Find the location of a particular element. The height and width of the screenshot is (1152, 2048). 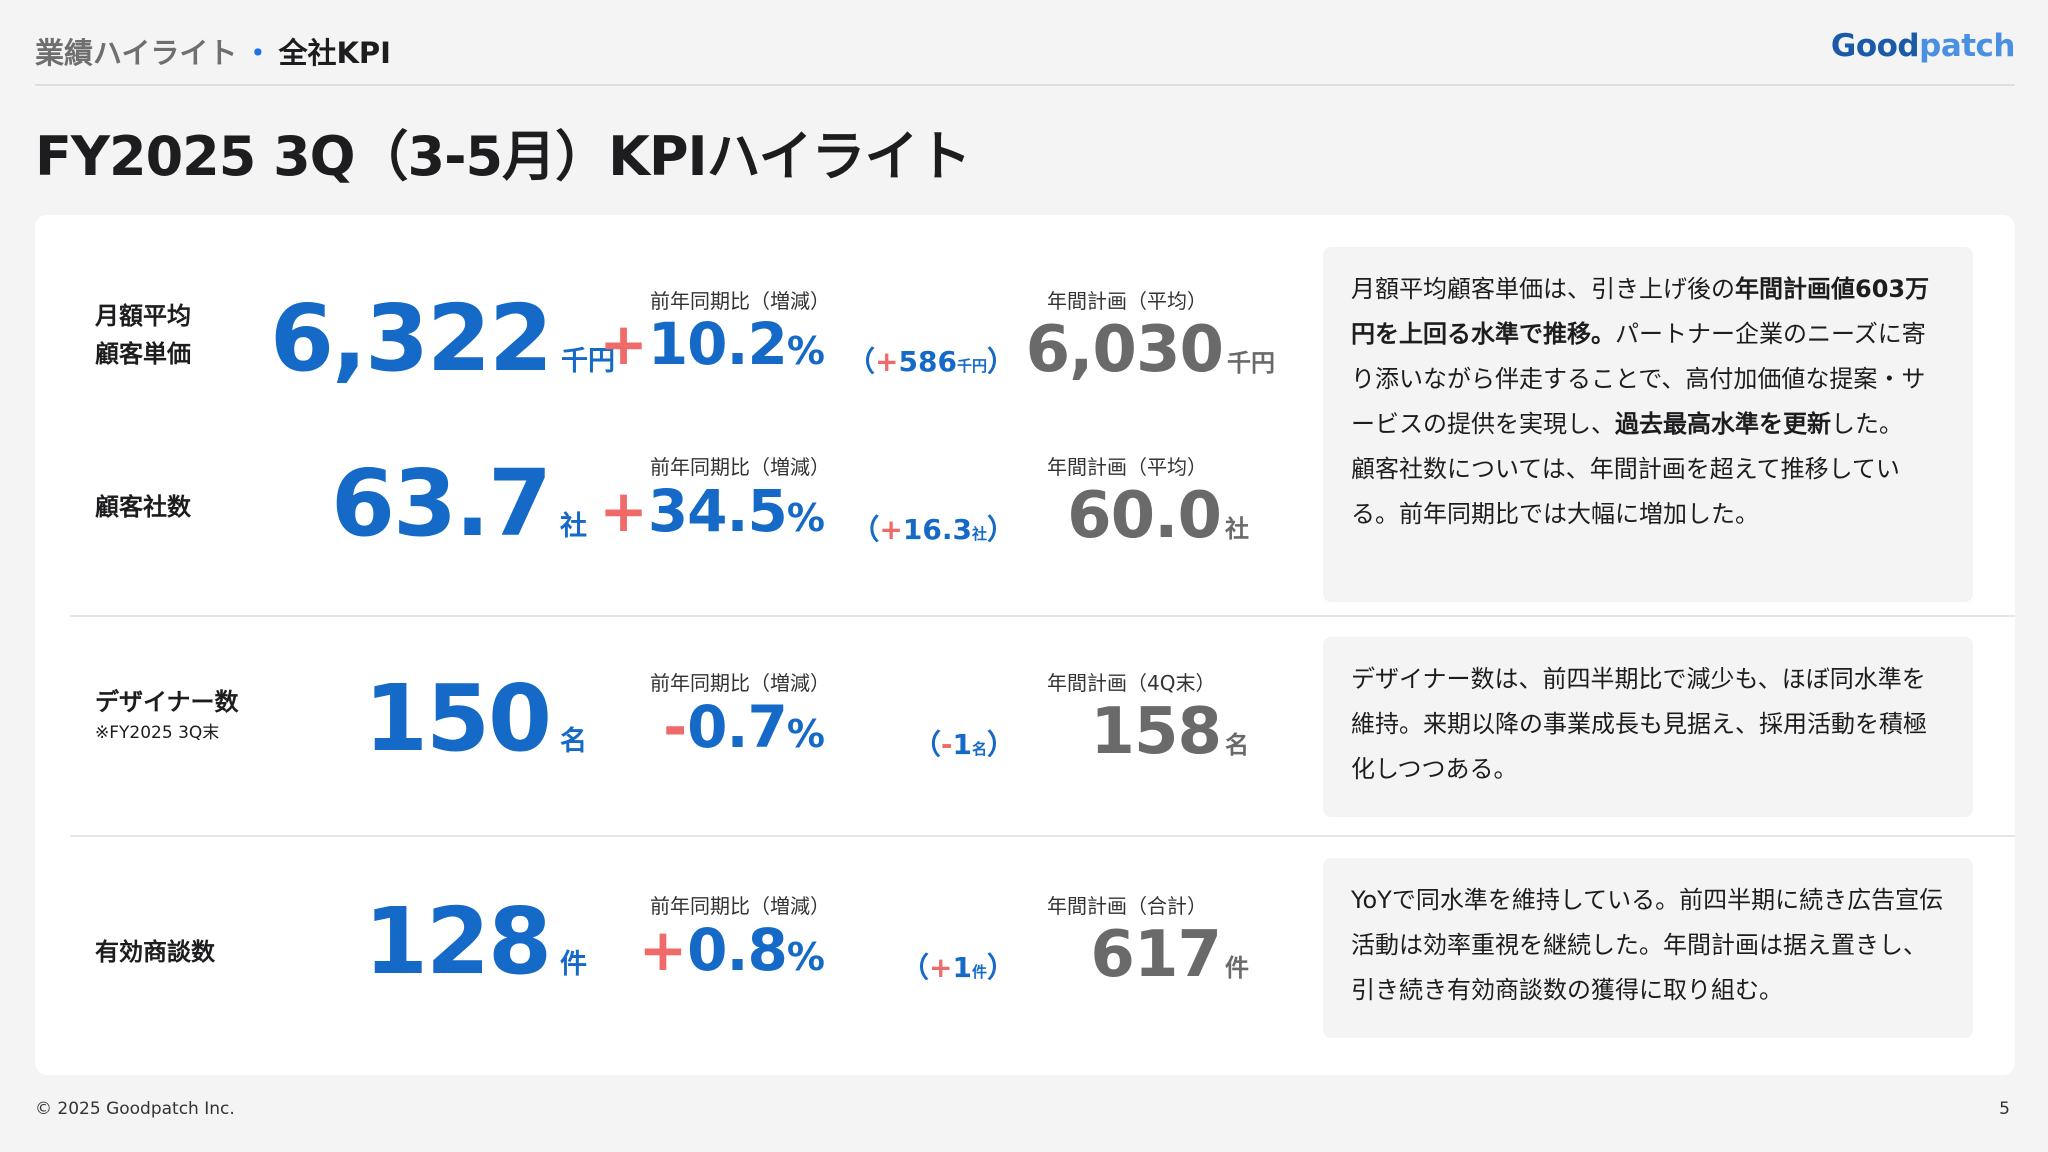

yoy-value: +0.8% is located at coordinates (731, 950).